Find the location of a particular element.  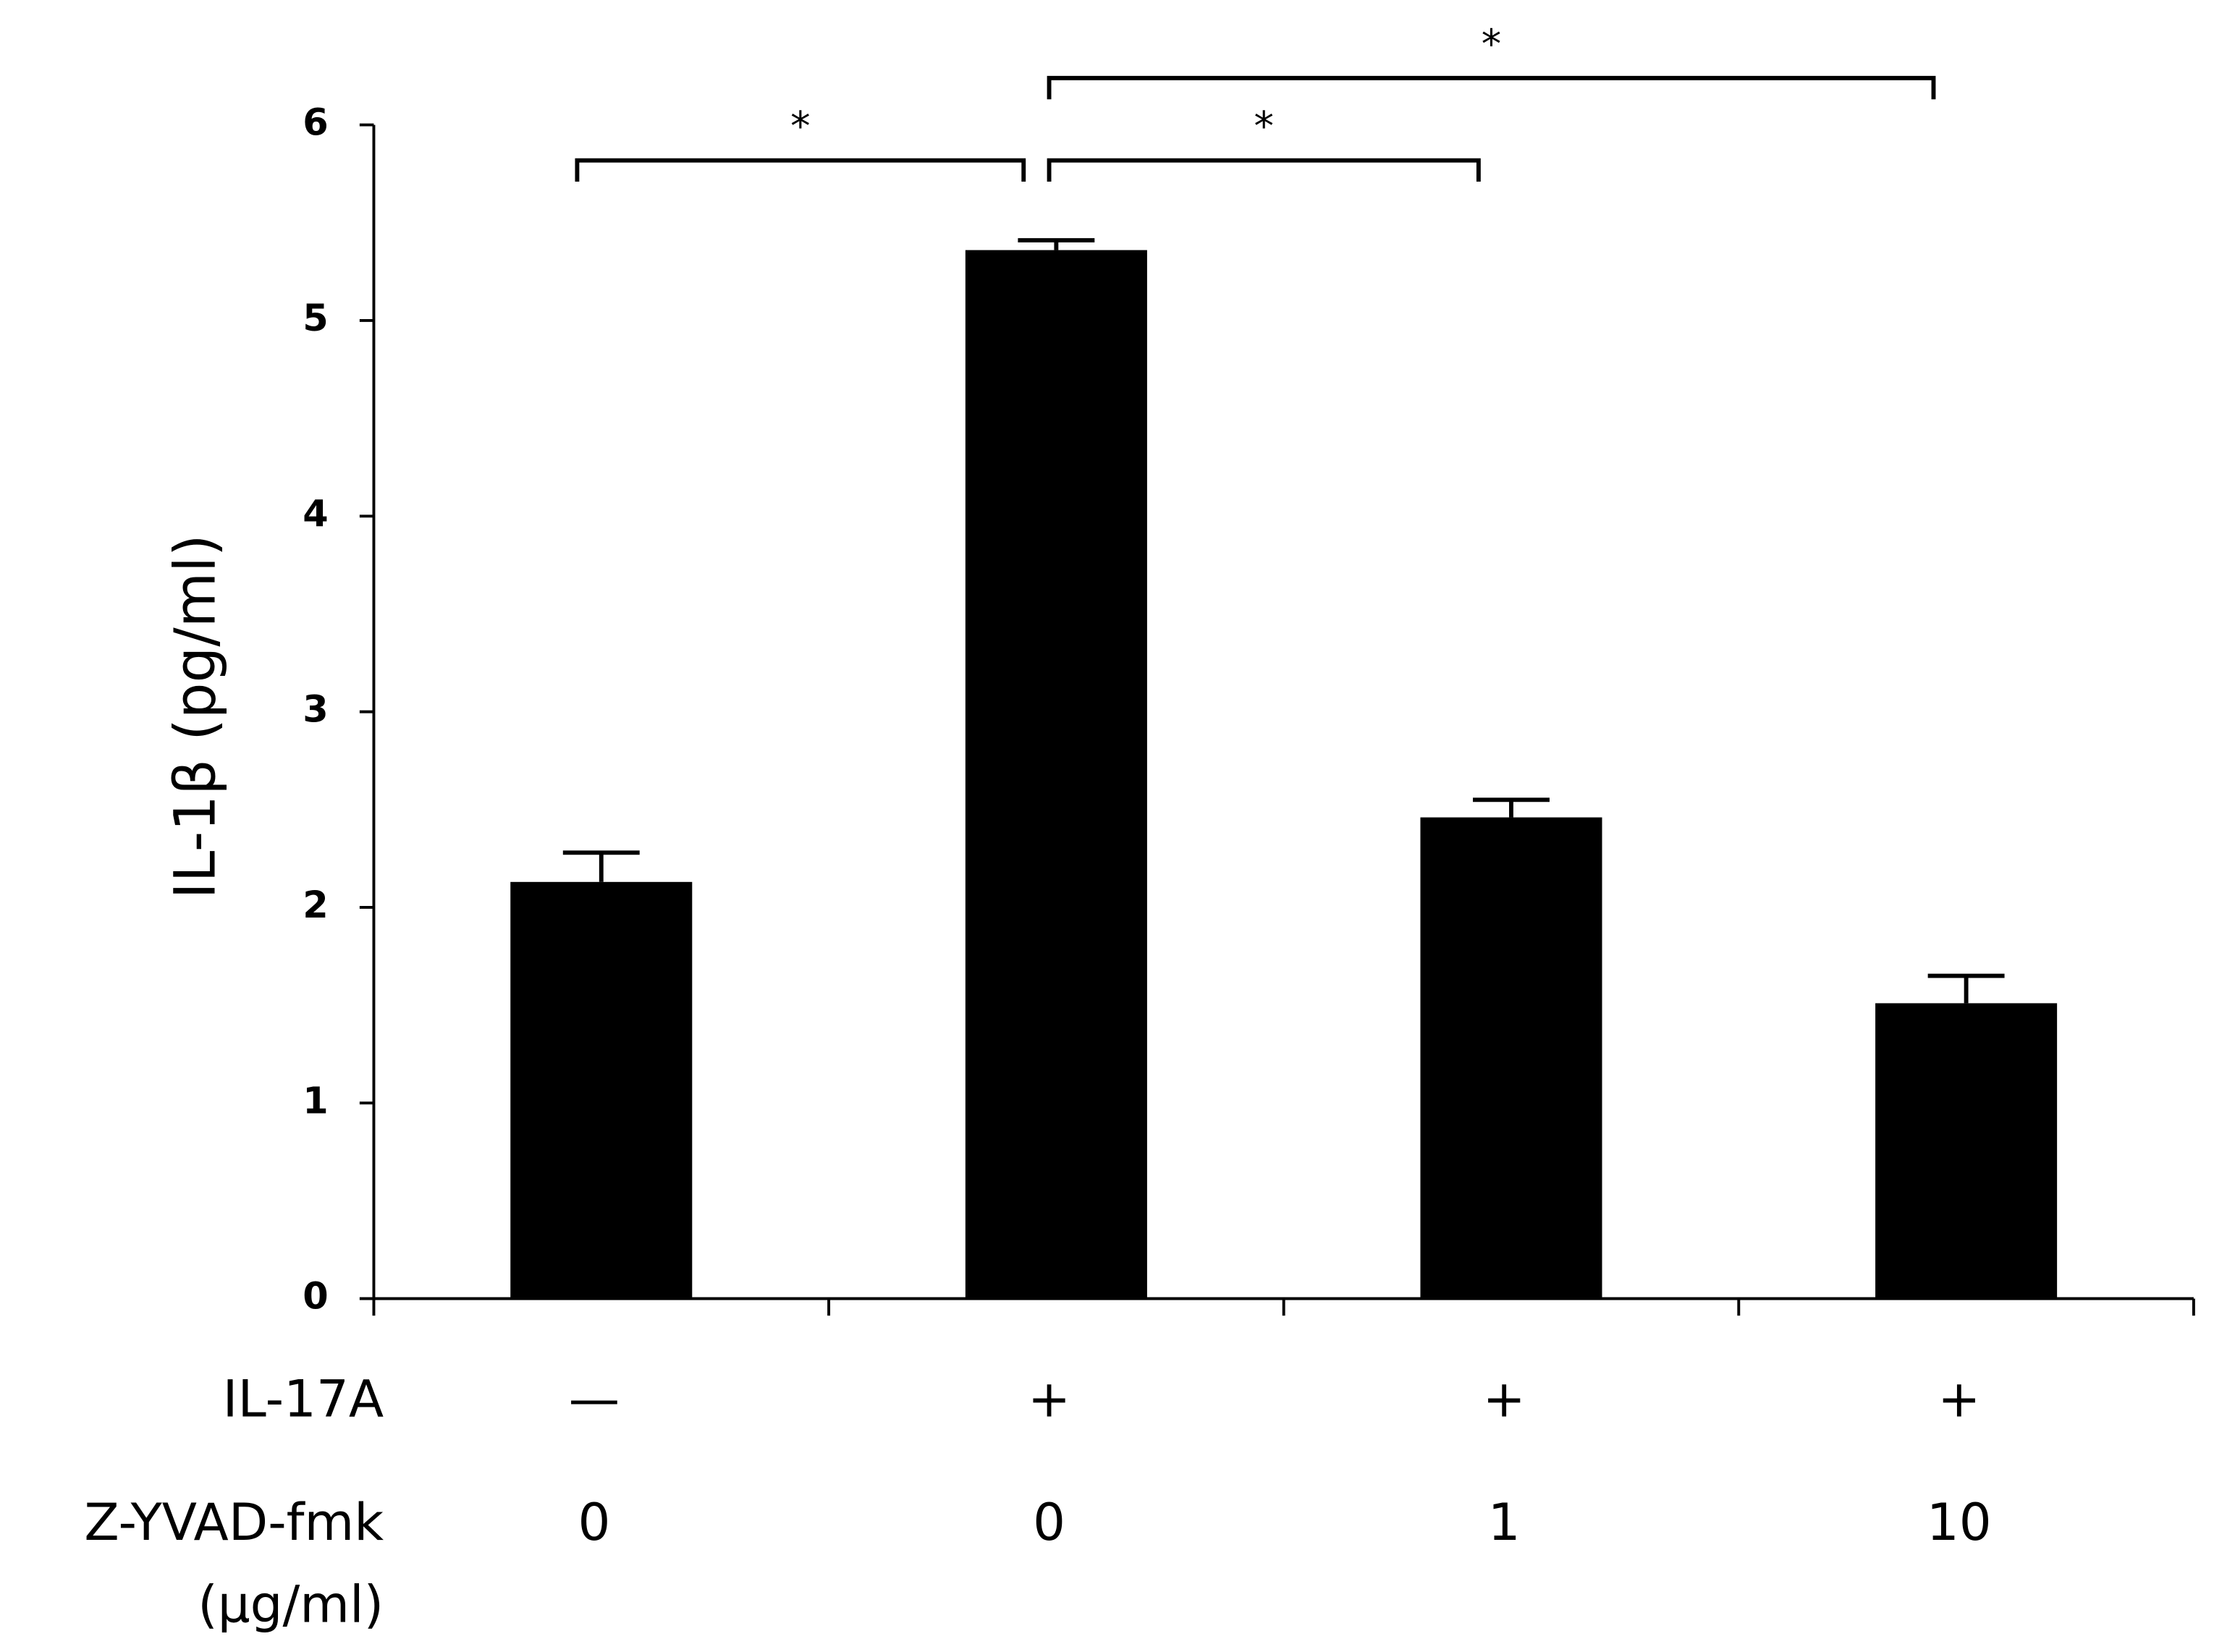

row-label: (µg/ml) is located at coordinates (291, 1605).